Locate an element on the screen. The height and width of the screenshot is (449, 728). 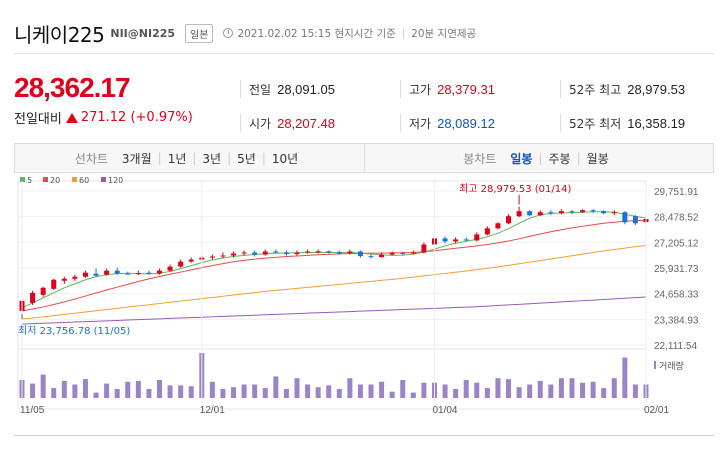
delay-notice: 20분 지연제공 is located at coordinates (444, 33).